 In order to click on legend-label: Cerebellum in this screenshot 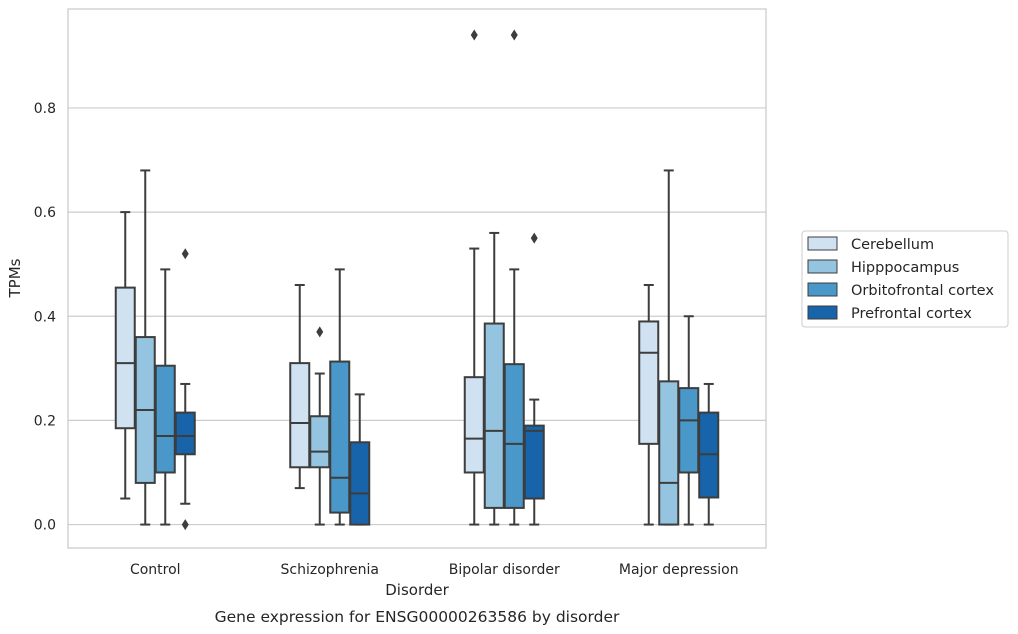, I will do `click(892, 245)`.